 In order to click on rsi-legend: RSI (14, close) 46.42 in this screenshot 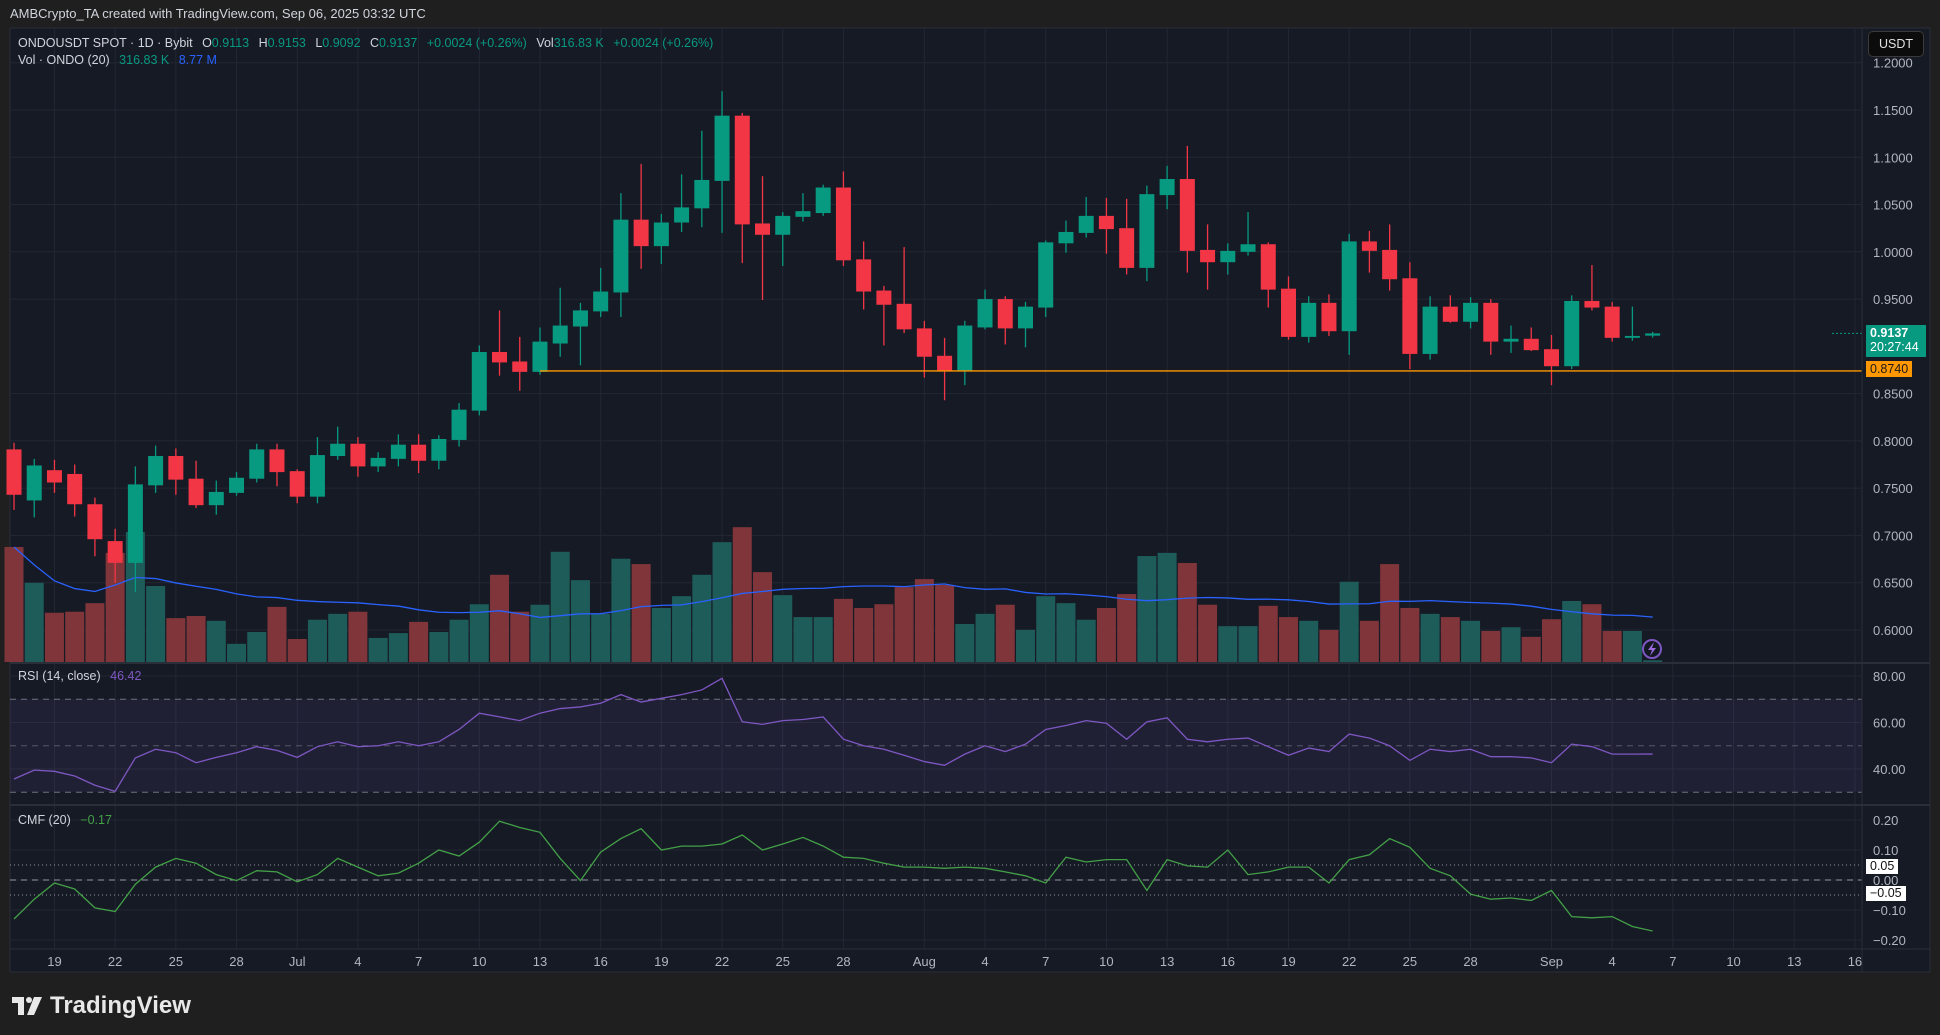, I will do `click(82, 676)`.